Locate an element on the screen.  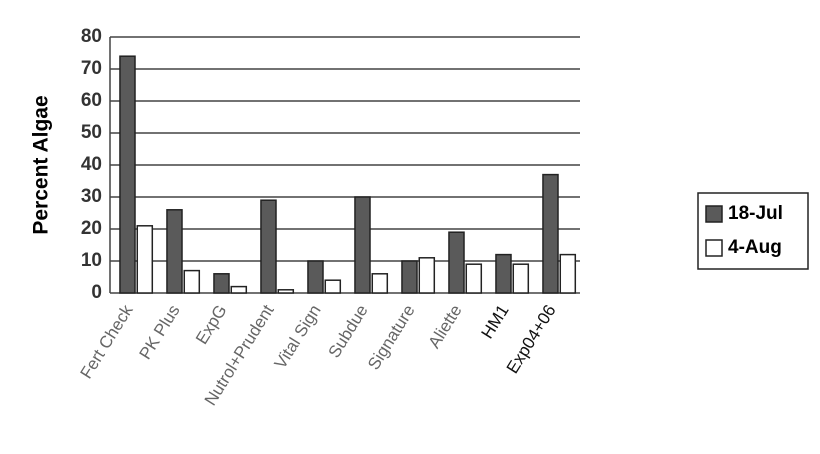
x-tick-label: Aliette is located at coordinates (445, 326).